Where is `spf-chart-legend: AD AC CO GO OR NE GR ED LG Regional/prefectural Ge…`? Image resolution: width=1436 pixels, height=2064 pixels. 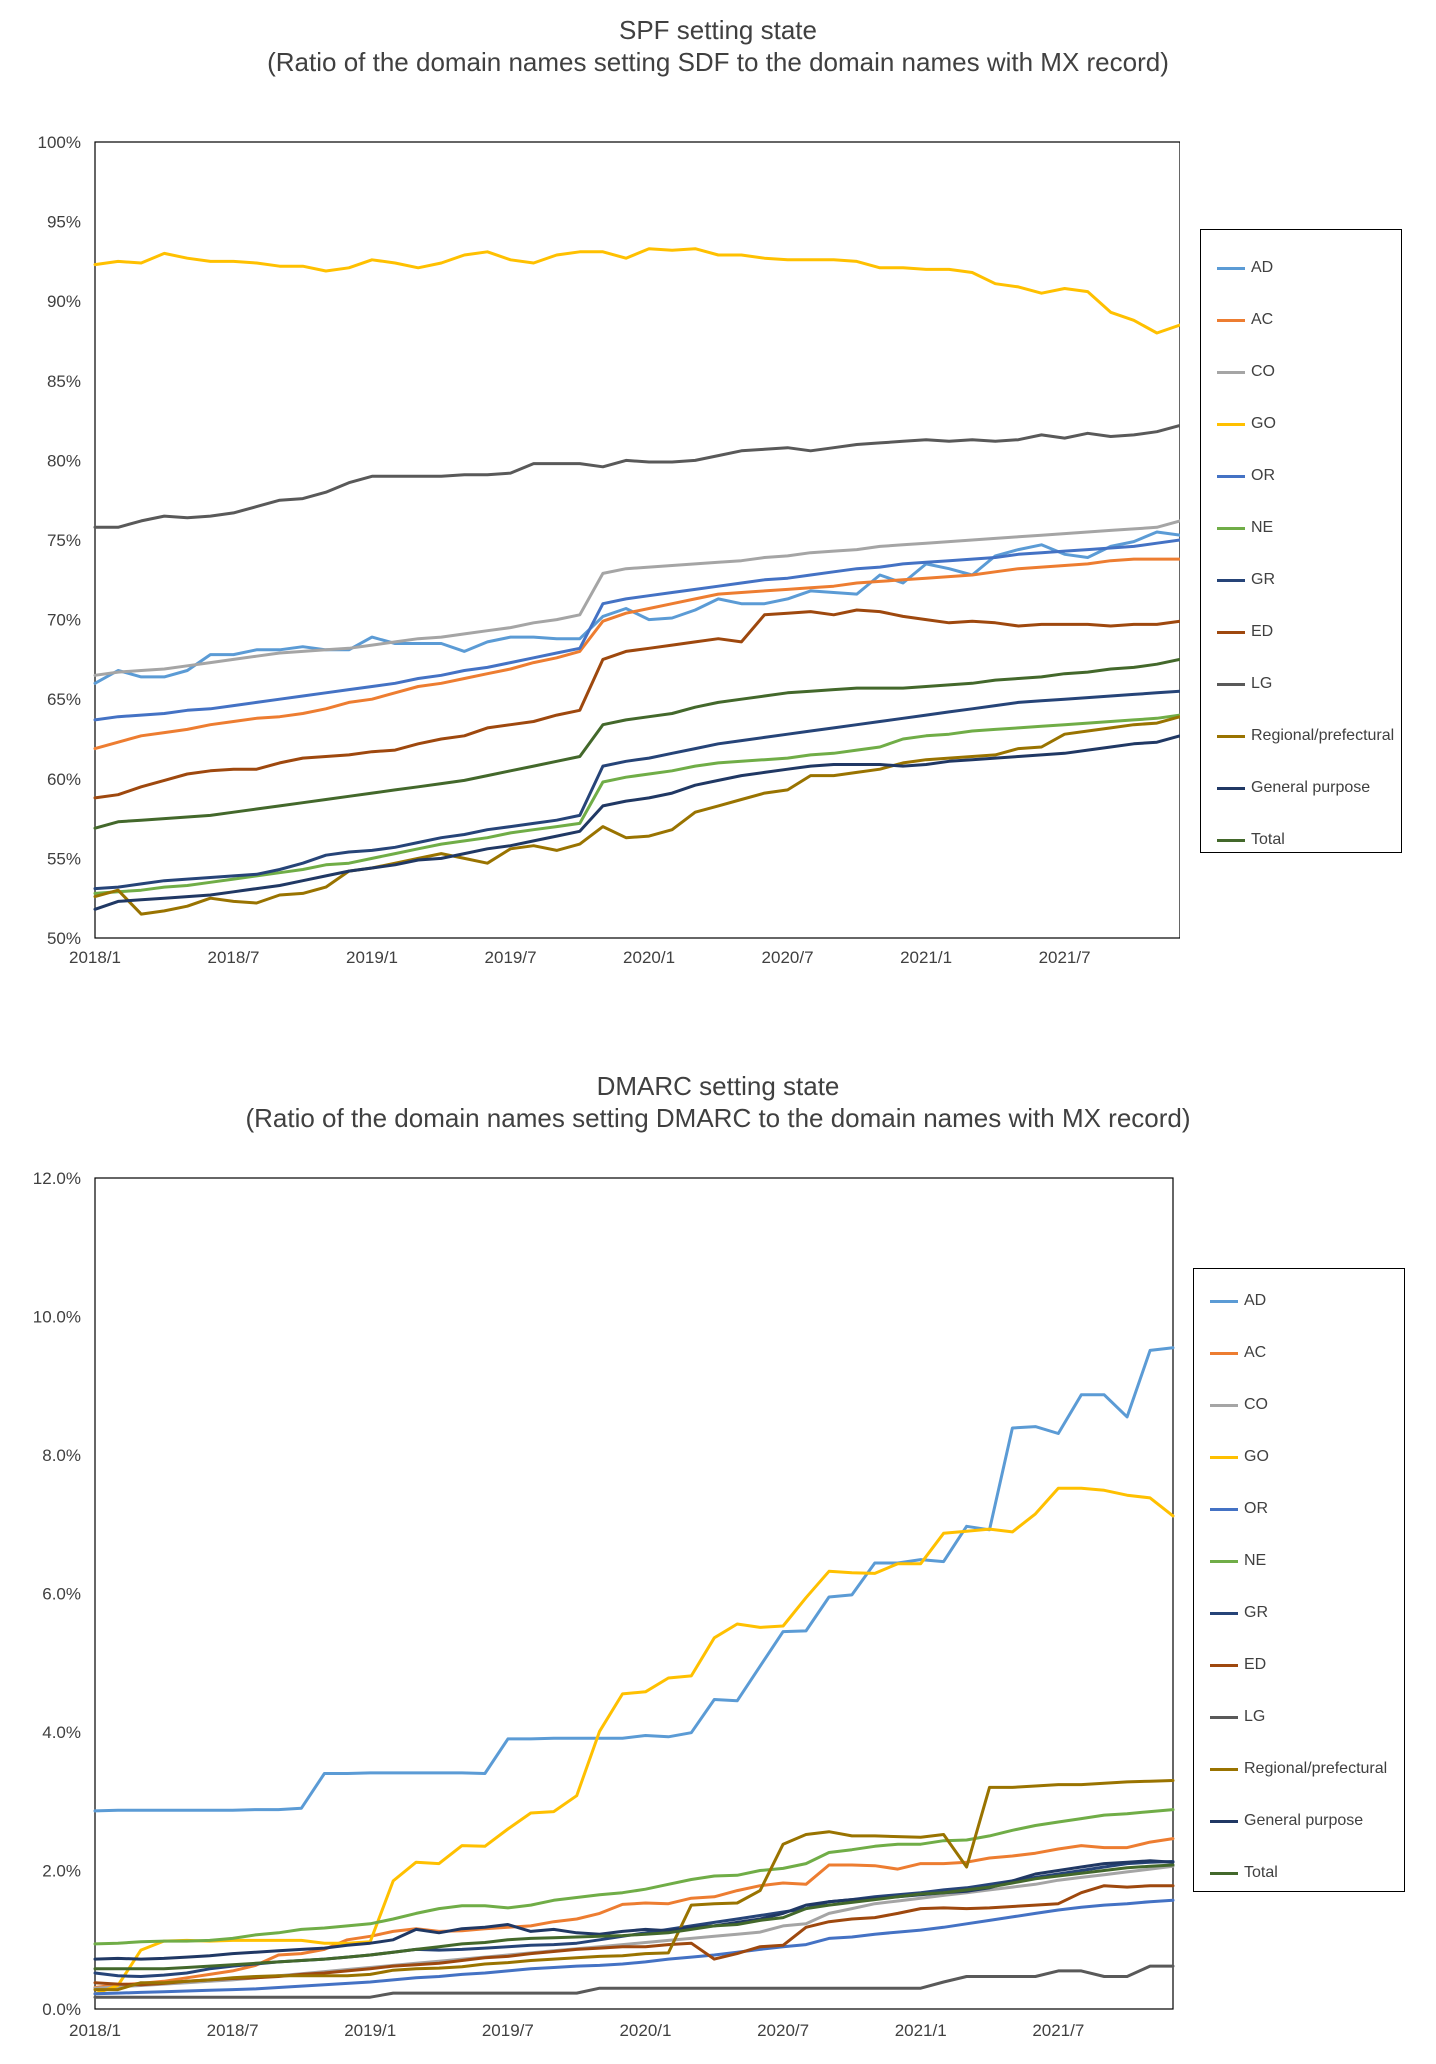
spf-chart-legend: AD AC CO GO OR NE GR ED LG Regional/prefectural Ge… is located at coordinates (1301, 541).